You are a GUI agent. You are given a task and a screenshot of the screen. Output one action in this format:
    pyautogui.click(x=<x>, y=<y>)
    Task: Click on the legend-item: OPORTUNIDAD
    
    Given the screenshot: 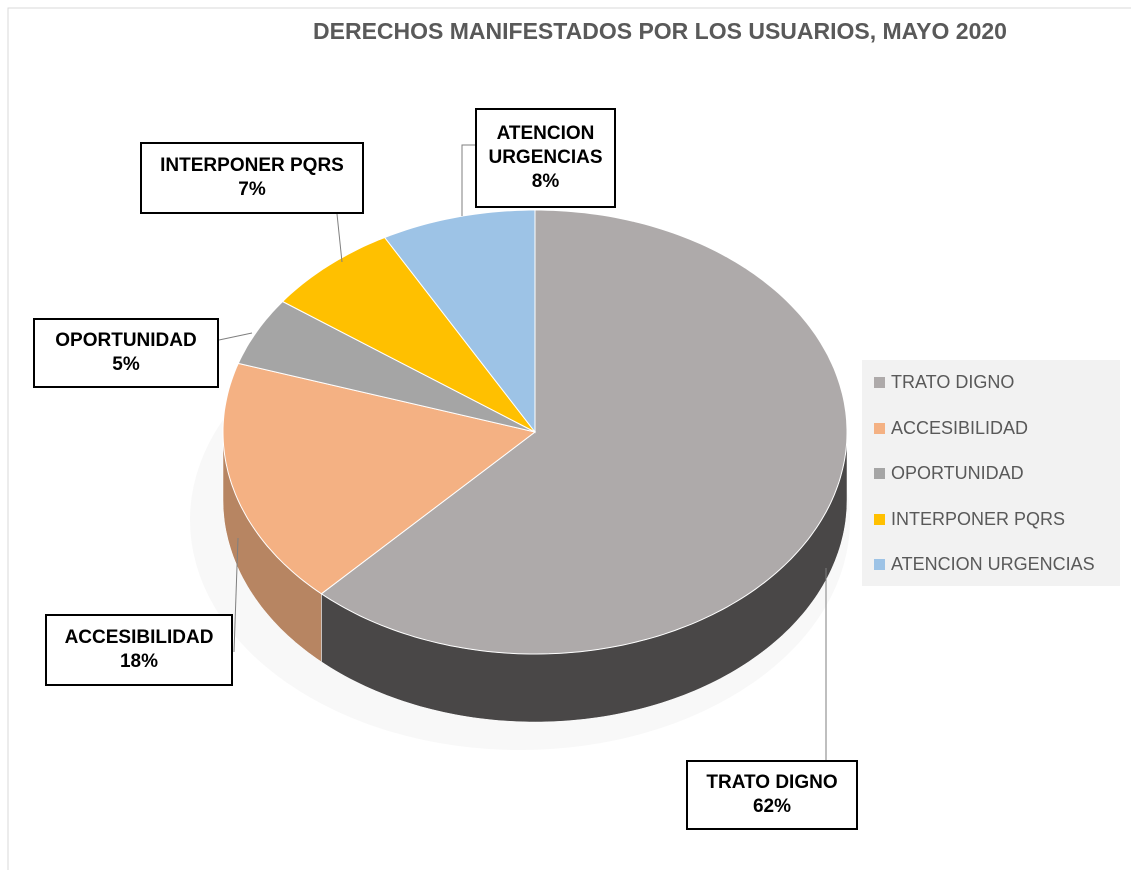 What is the action you would take?
    pyautogui.click(x=949, y=473)
    